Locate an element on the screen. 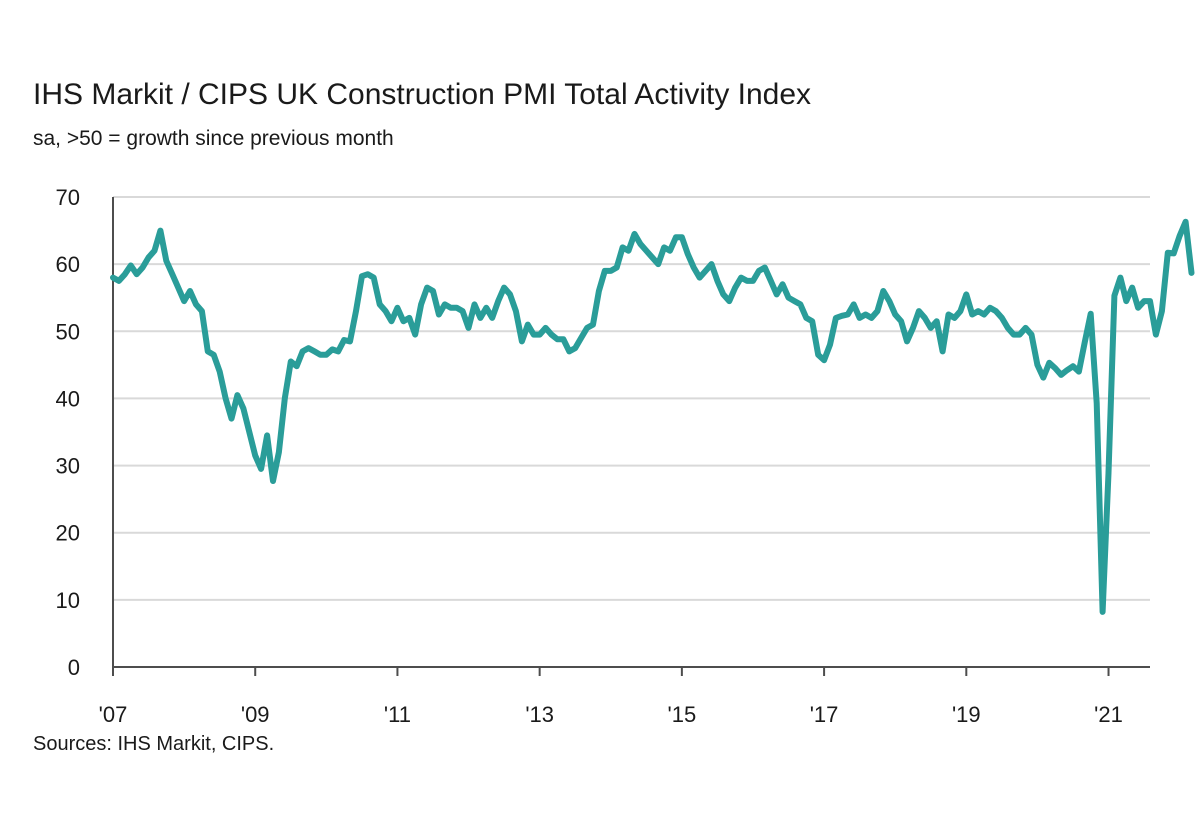  x-tick-label: '17 is located at coordinates (824, 714).